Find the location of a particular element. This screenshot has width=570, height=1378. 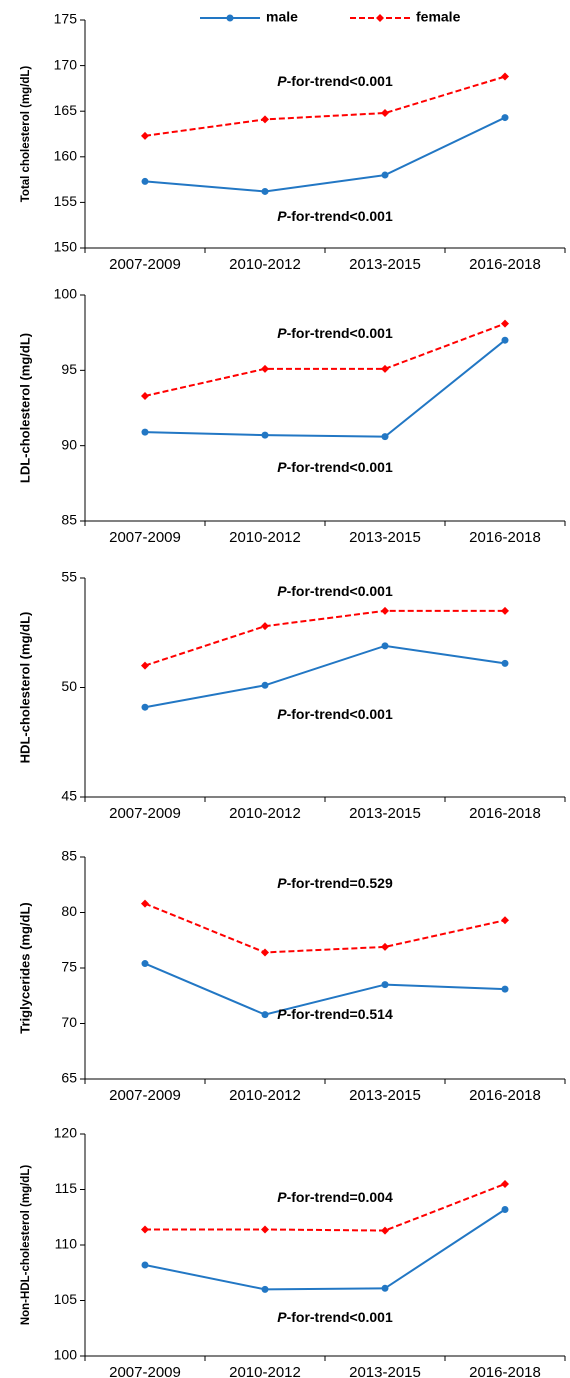

y-axis-title: HDL-cholesterol (mg/dL) is located at coordinates (24, 688).